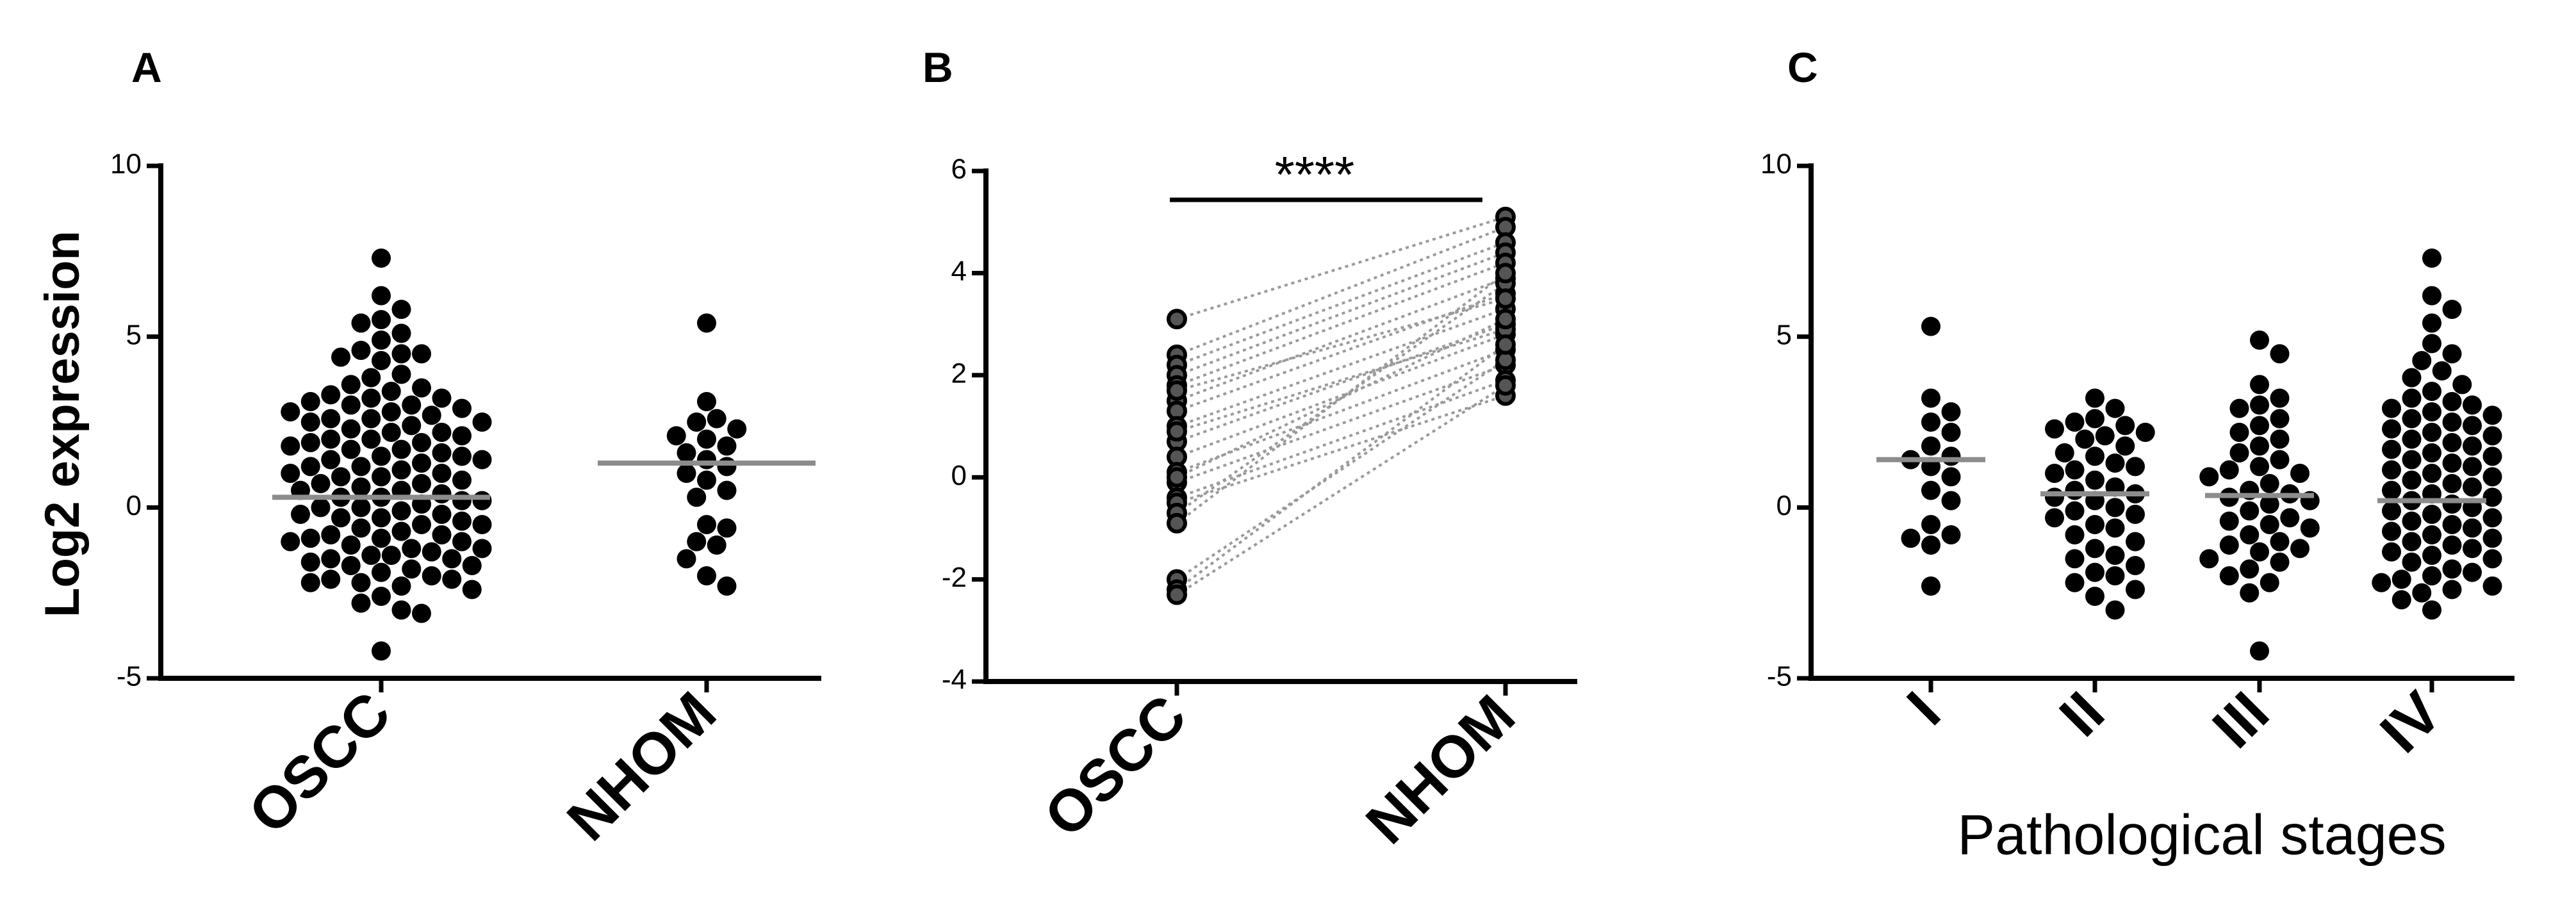 The width and height of the screenshot is (2576, 898). What do you see at coordinates (938, 67) in the screenshot?
I see `panel-label: B` at bounding box center [938, 67].